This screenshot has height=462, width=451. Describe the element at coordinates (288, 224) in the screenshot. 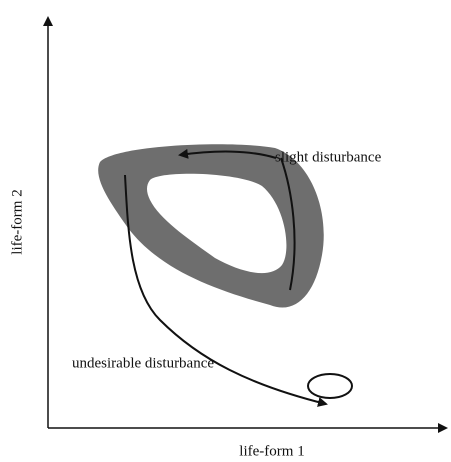

I see `disturbance-path` at that location.